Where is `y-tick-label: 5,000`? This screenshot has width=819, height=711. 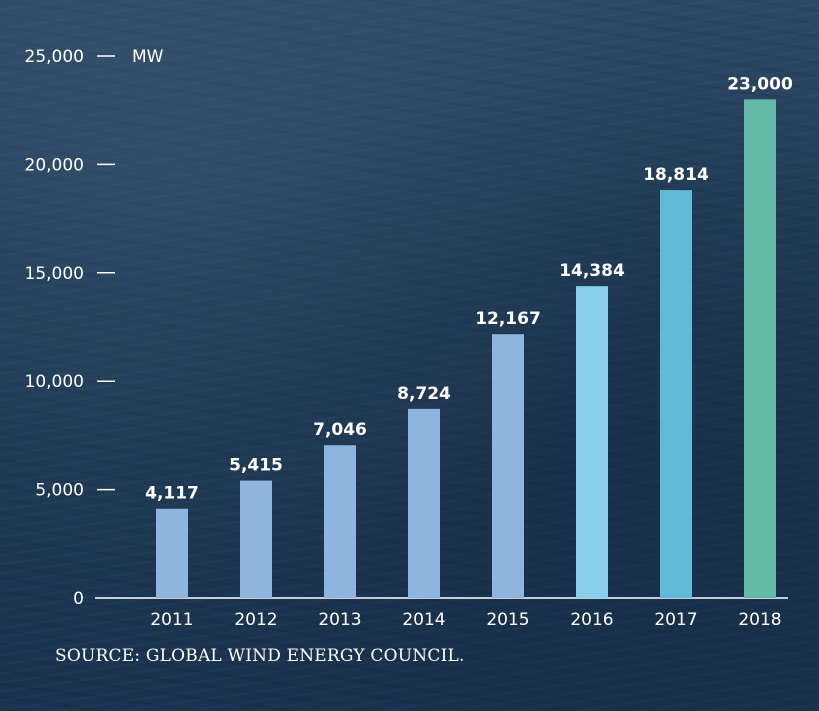
y-tick-label: 5,000 is located at coordinates (59, 491).